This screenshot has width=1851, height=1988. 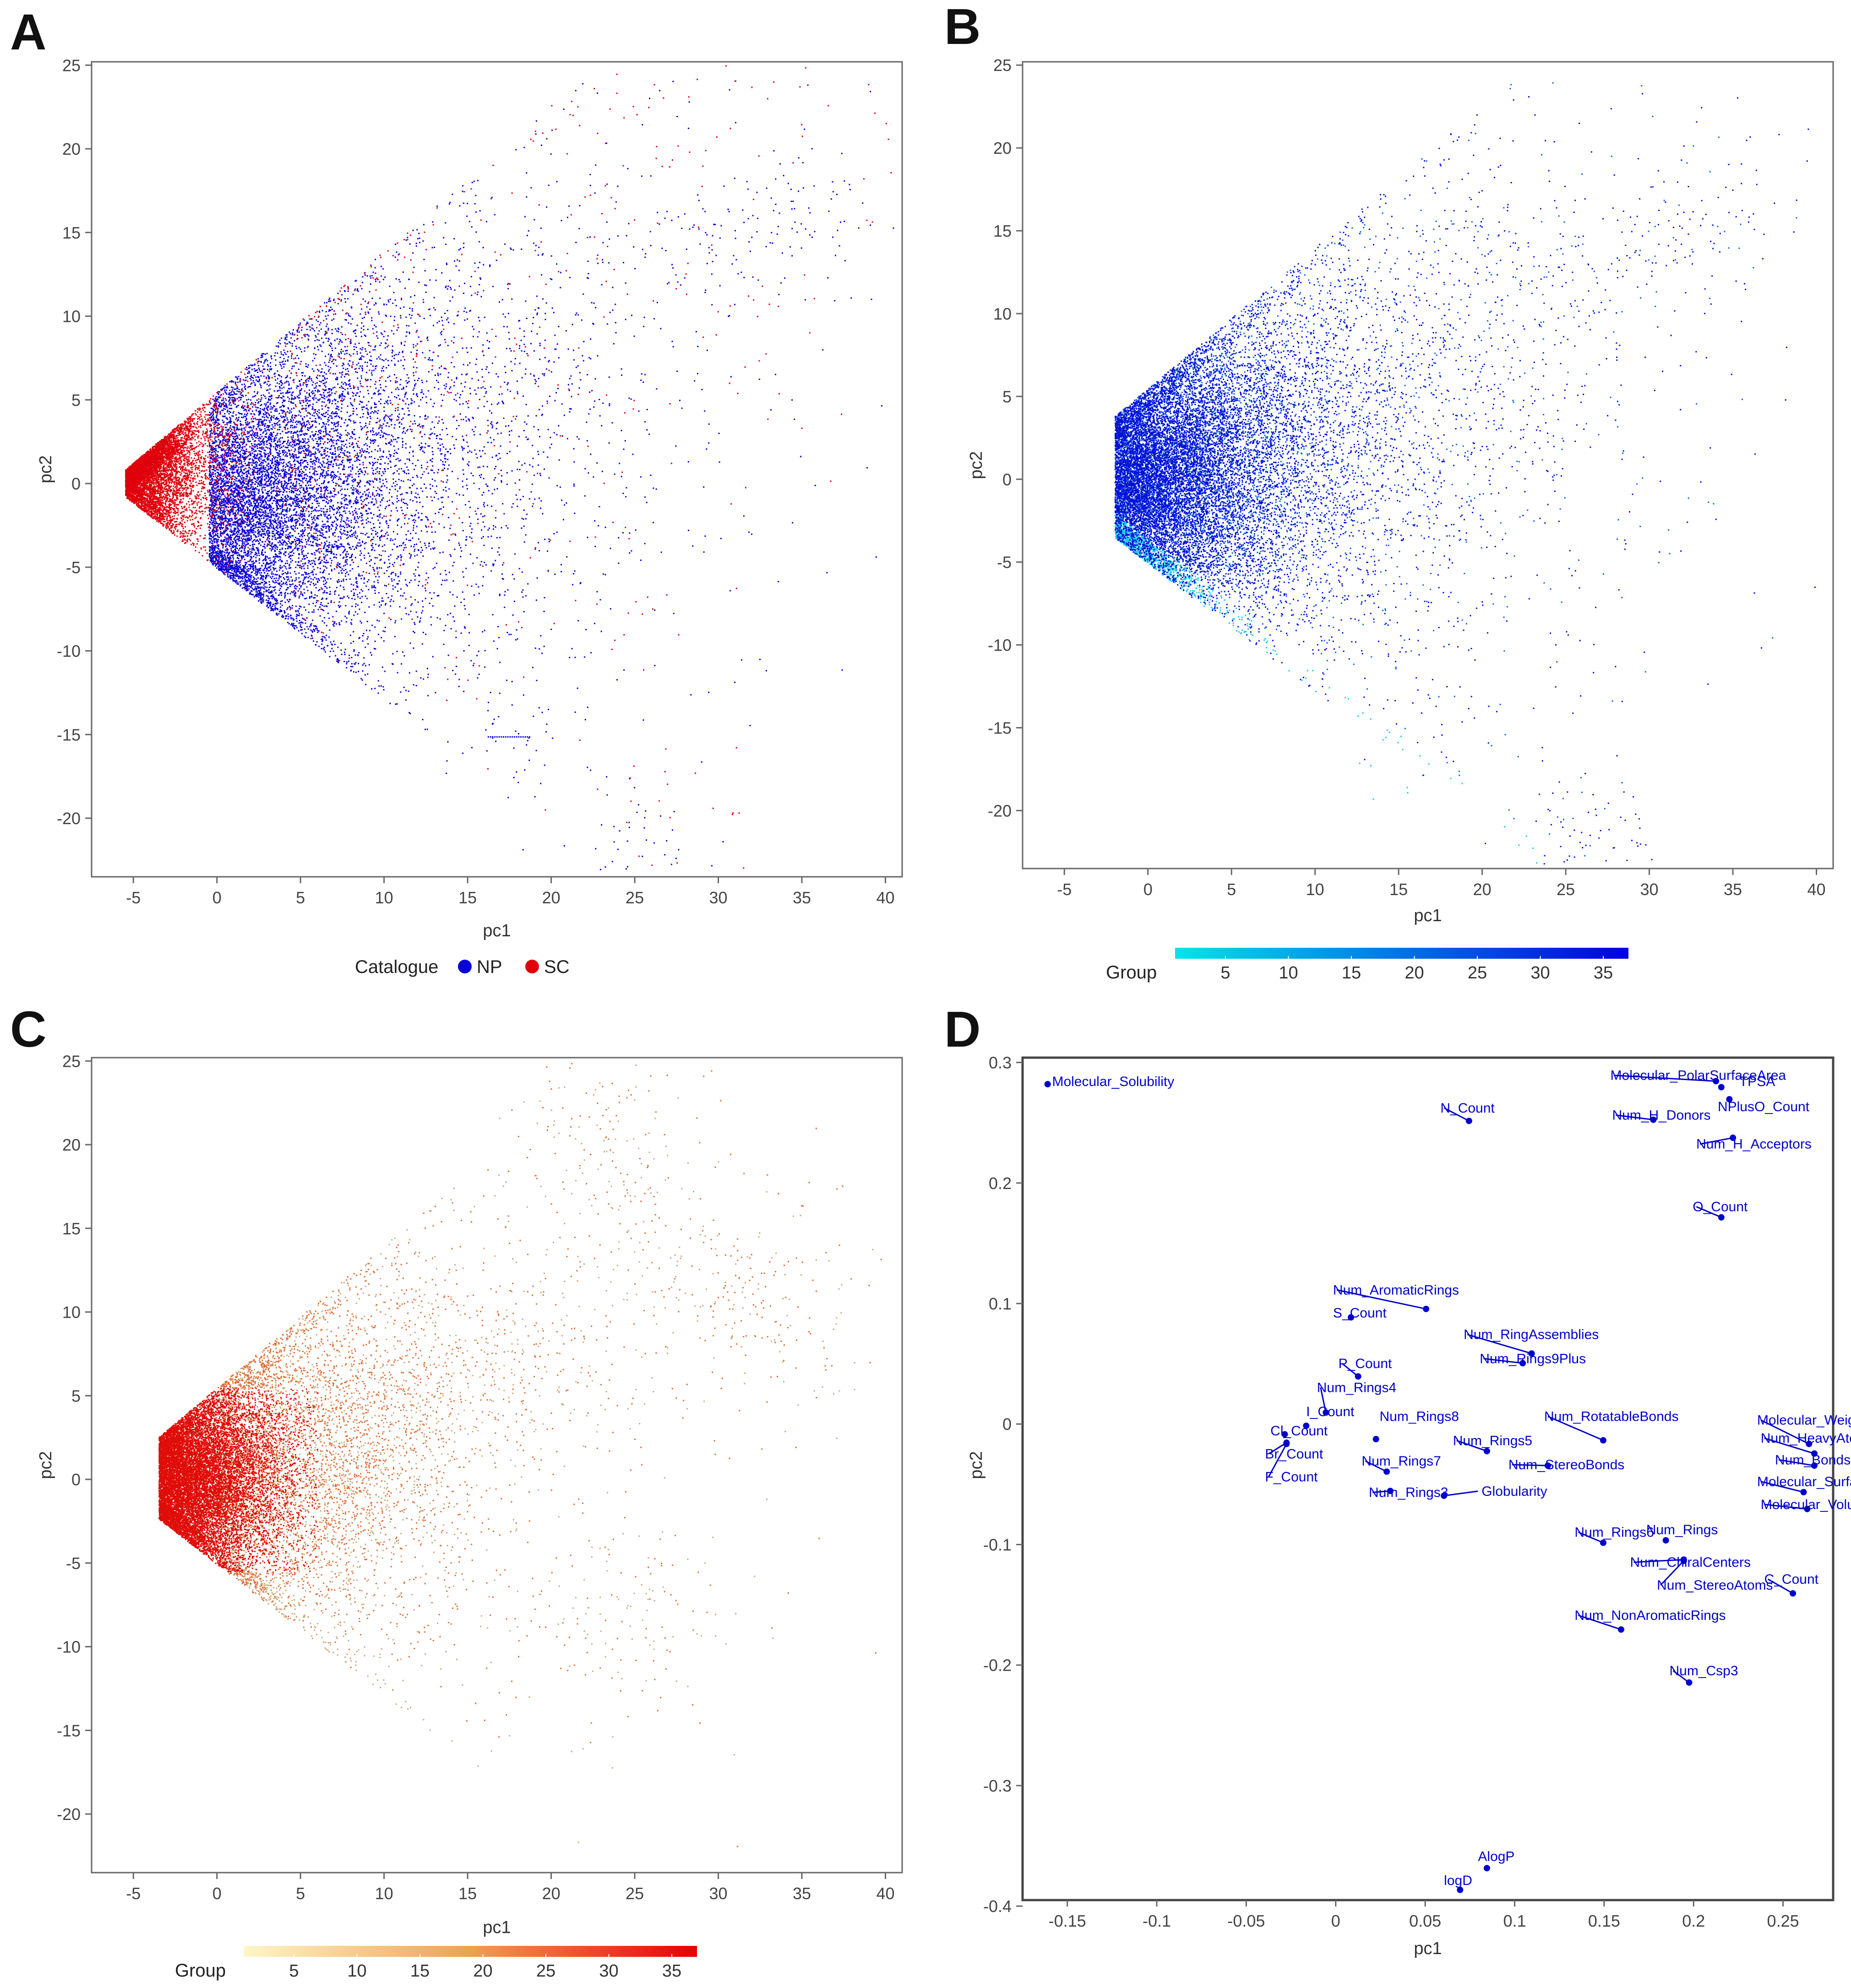 I want to click on x-tick-label: 20, so click(x=552, y=1893).